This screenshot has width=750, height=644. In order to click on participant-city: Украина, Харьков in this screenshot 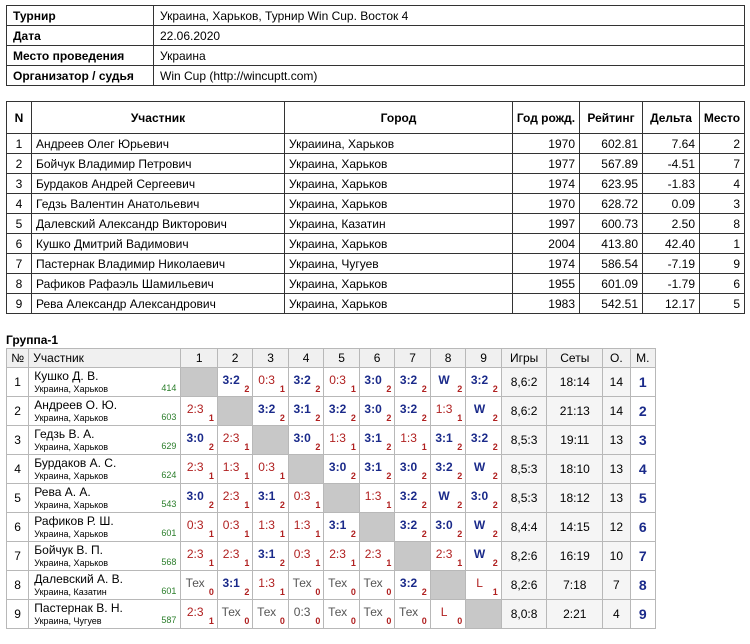, I will do `click(398, 283)`.